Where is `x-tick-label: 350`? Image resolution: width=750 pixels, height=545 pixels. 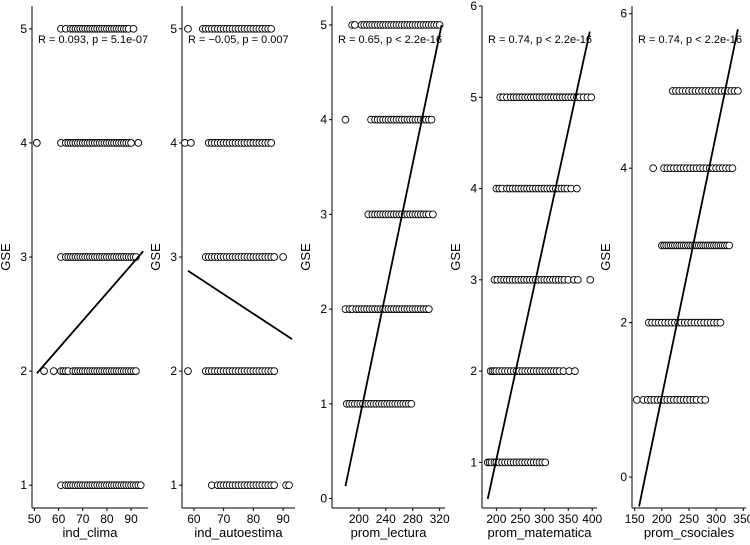 x-tick-label: 350 is located at coordinates (568, 519).